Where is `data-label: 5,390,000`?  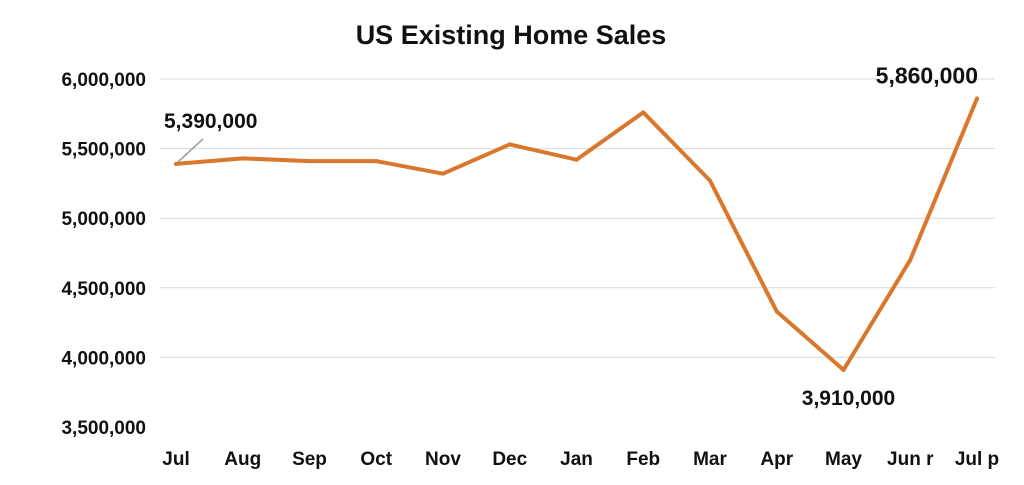
data-label: 5,390,000 is located at coordinates (210, 121).